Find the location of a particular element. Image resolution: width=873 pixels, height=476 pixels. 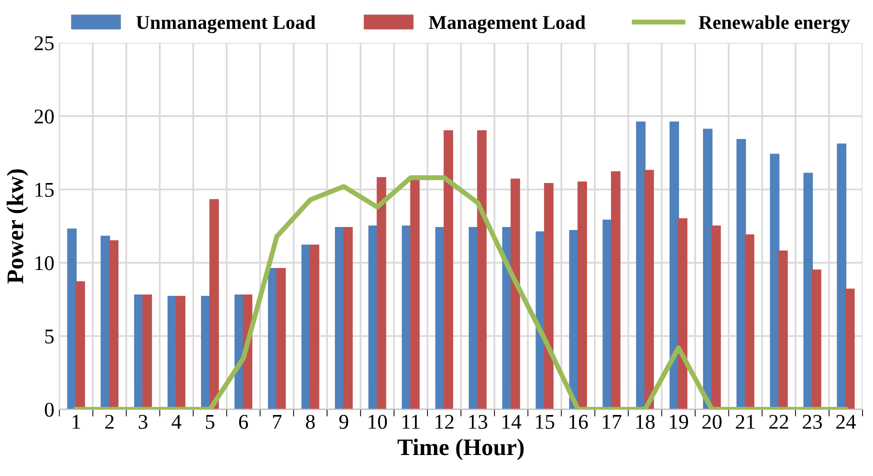

x-tick-label: 21 is located at coordinates (745, 421).